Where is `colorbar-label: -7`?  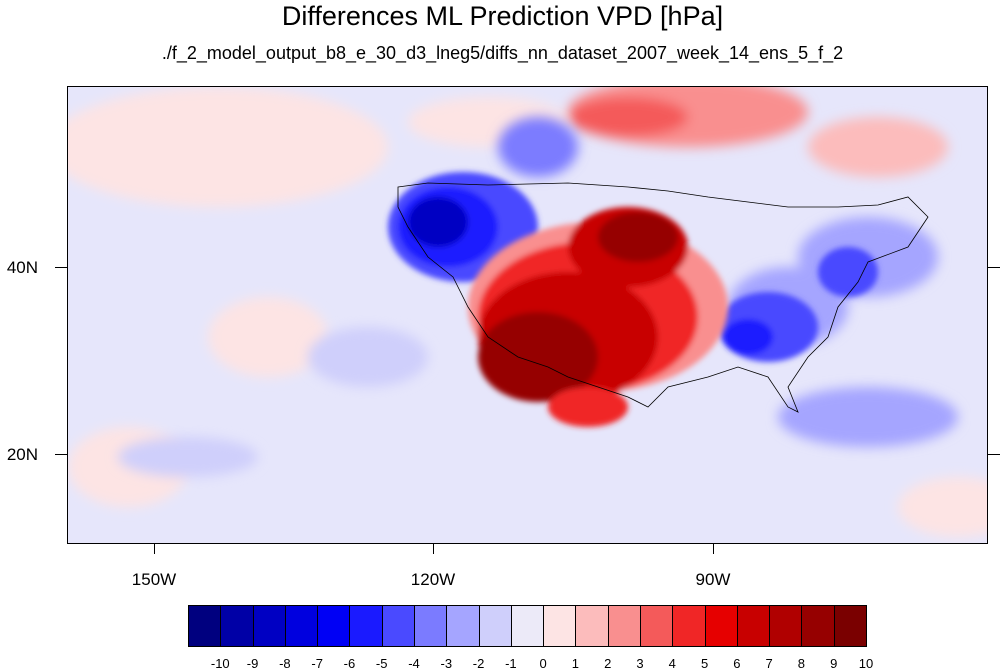 colorbar-label: -7 is located at coordinates (317, 663).